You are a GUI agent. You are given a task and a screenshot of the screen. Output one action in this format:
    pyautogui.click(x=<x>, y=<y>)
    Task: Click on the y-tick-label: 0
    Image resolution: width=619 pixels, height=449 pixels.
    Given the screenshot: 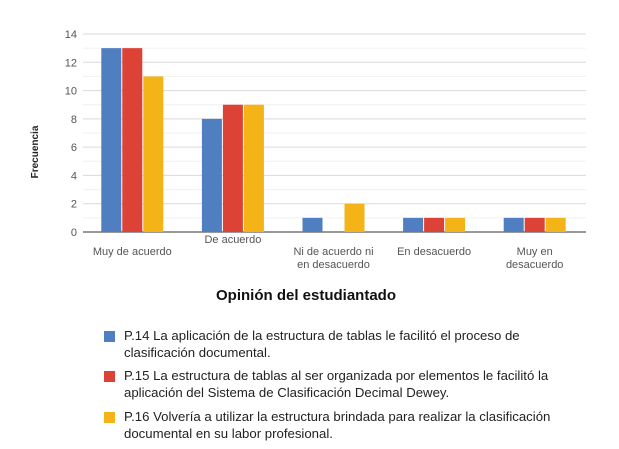 What is the action you would take?
    pyautogui.click(x=74, y=233)
    